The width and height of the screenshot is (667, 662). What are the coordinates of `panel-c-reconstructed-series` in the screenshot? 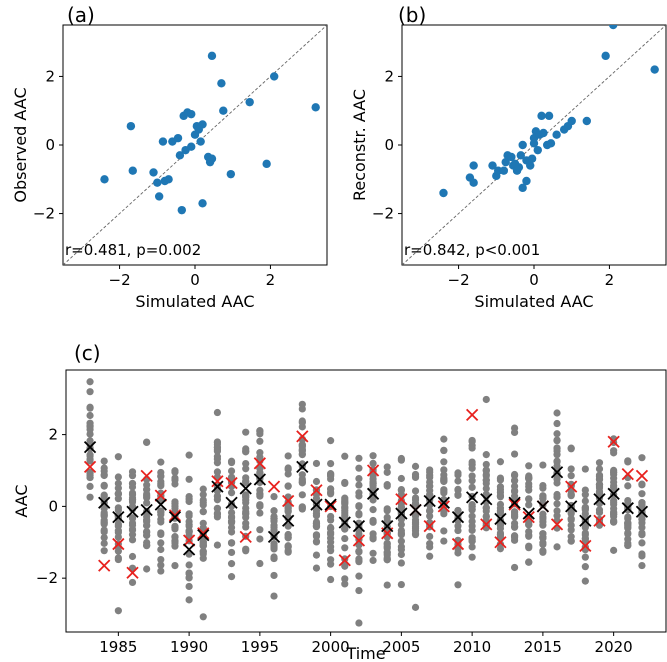 It's located at (366, 498).